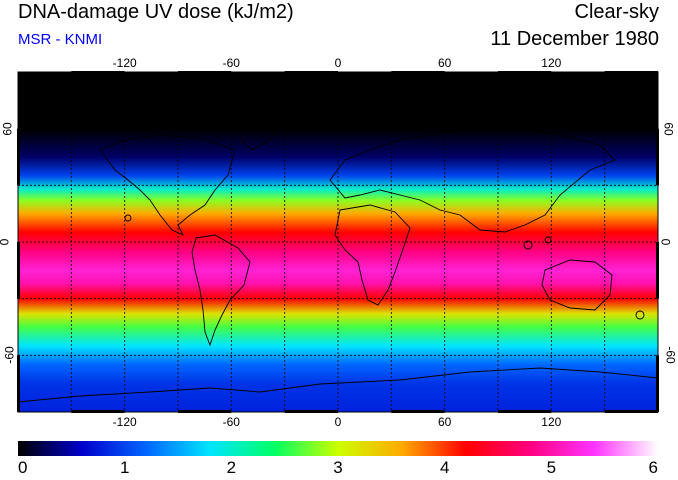 The height and width of the screenshot is (480, 678). Describe the element at coordinates (9, 355) in the screenshot. I see `lat-tick-left: -60` at that location.